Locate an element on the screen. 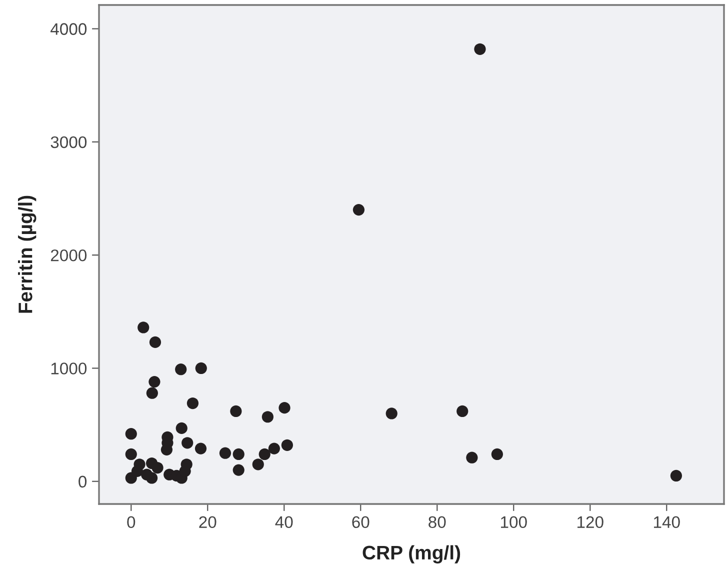 The image size is (726, 575). x-tick-label: 60 is located at coordinates (361, 522).